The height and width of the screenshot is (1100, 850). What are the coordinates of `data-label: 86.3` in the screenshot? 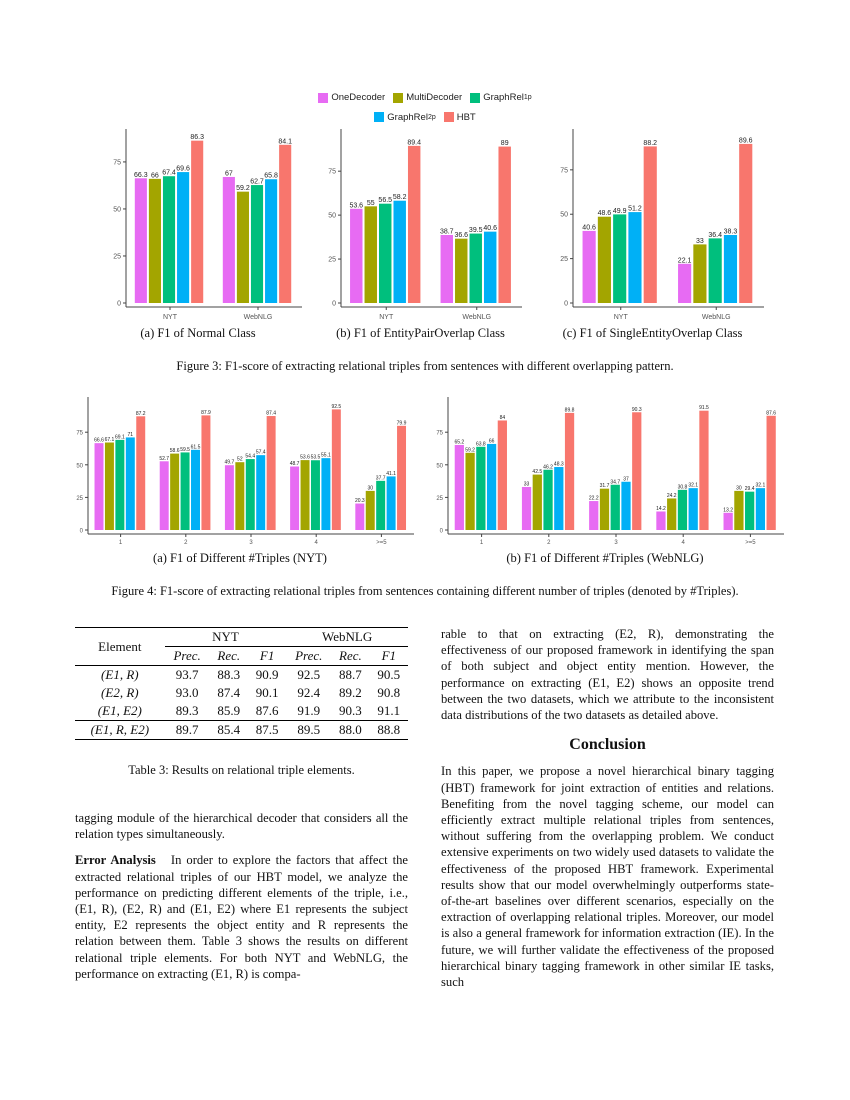 It's located at (197, 137).